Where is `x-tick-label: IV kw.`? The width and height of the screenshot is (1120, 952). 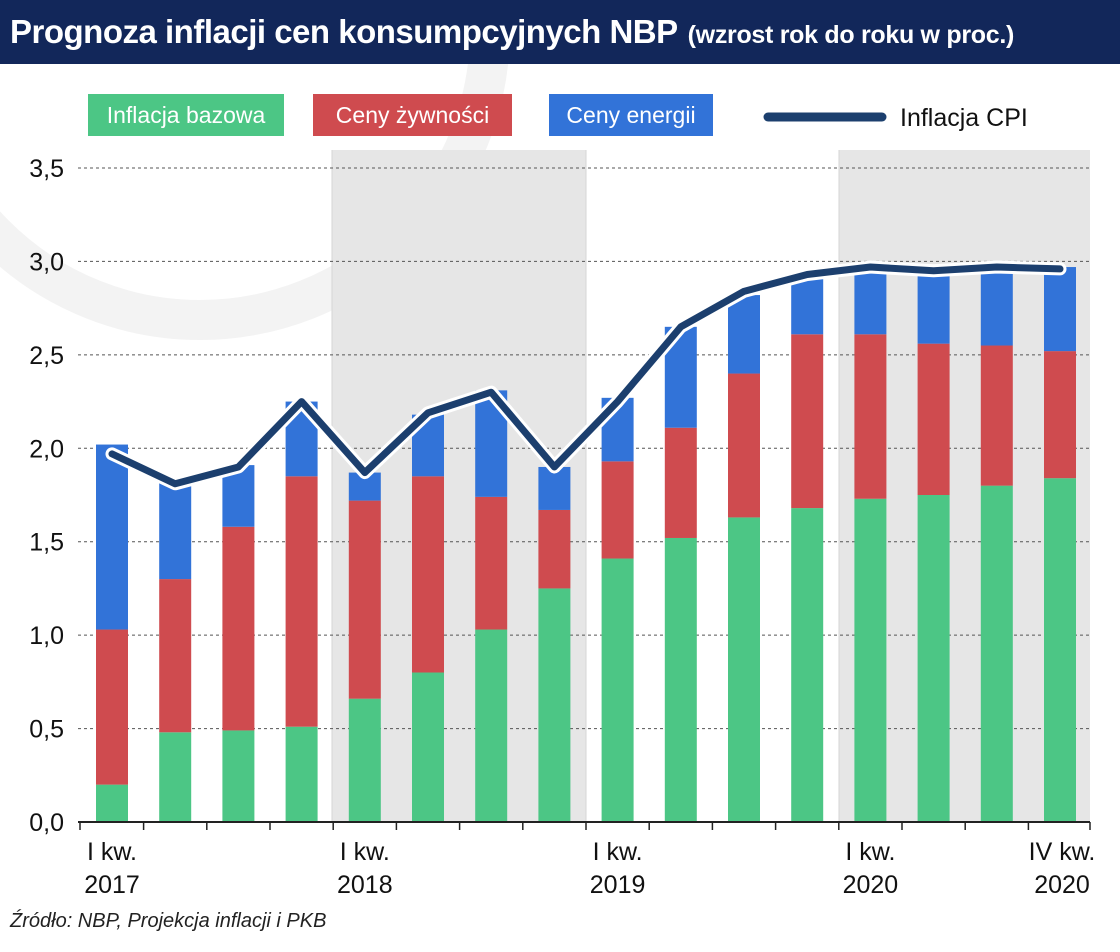 x-tick-label: IV kw. is located at coordinates (1062, 852).